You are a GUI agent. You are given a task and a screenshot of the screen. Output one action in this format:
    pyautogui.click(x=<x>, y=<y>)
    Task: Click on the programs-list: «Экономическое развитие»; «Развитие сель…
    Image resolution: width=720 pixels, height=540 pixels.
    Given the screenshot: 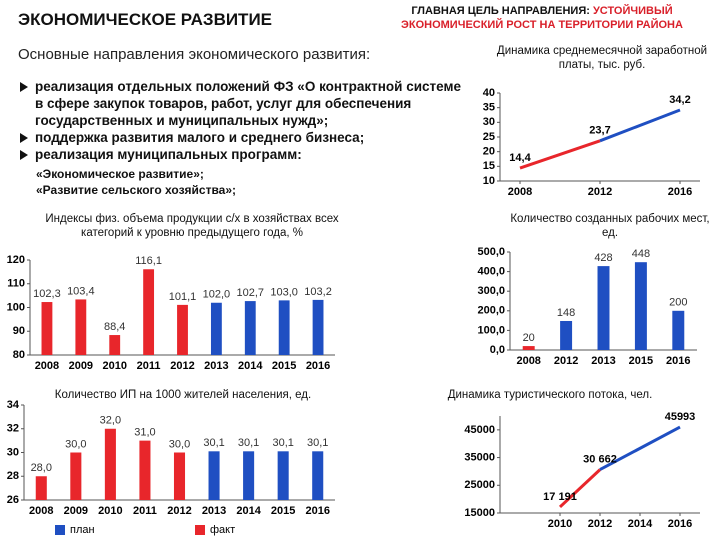 What is the action you would take?
    pyautogui.click(x=136, y=182)
    